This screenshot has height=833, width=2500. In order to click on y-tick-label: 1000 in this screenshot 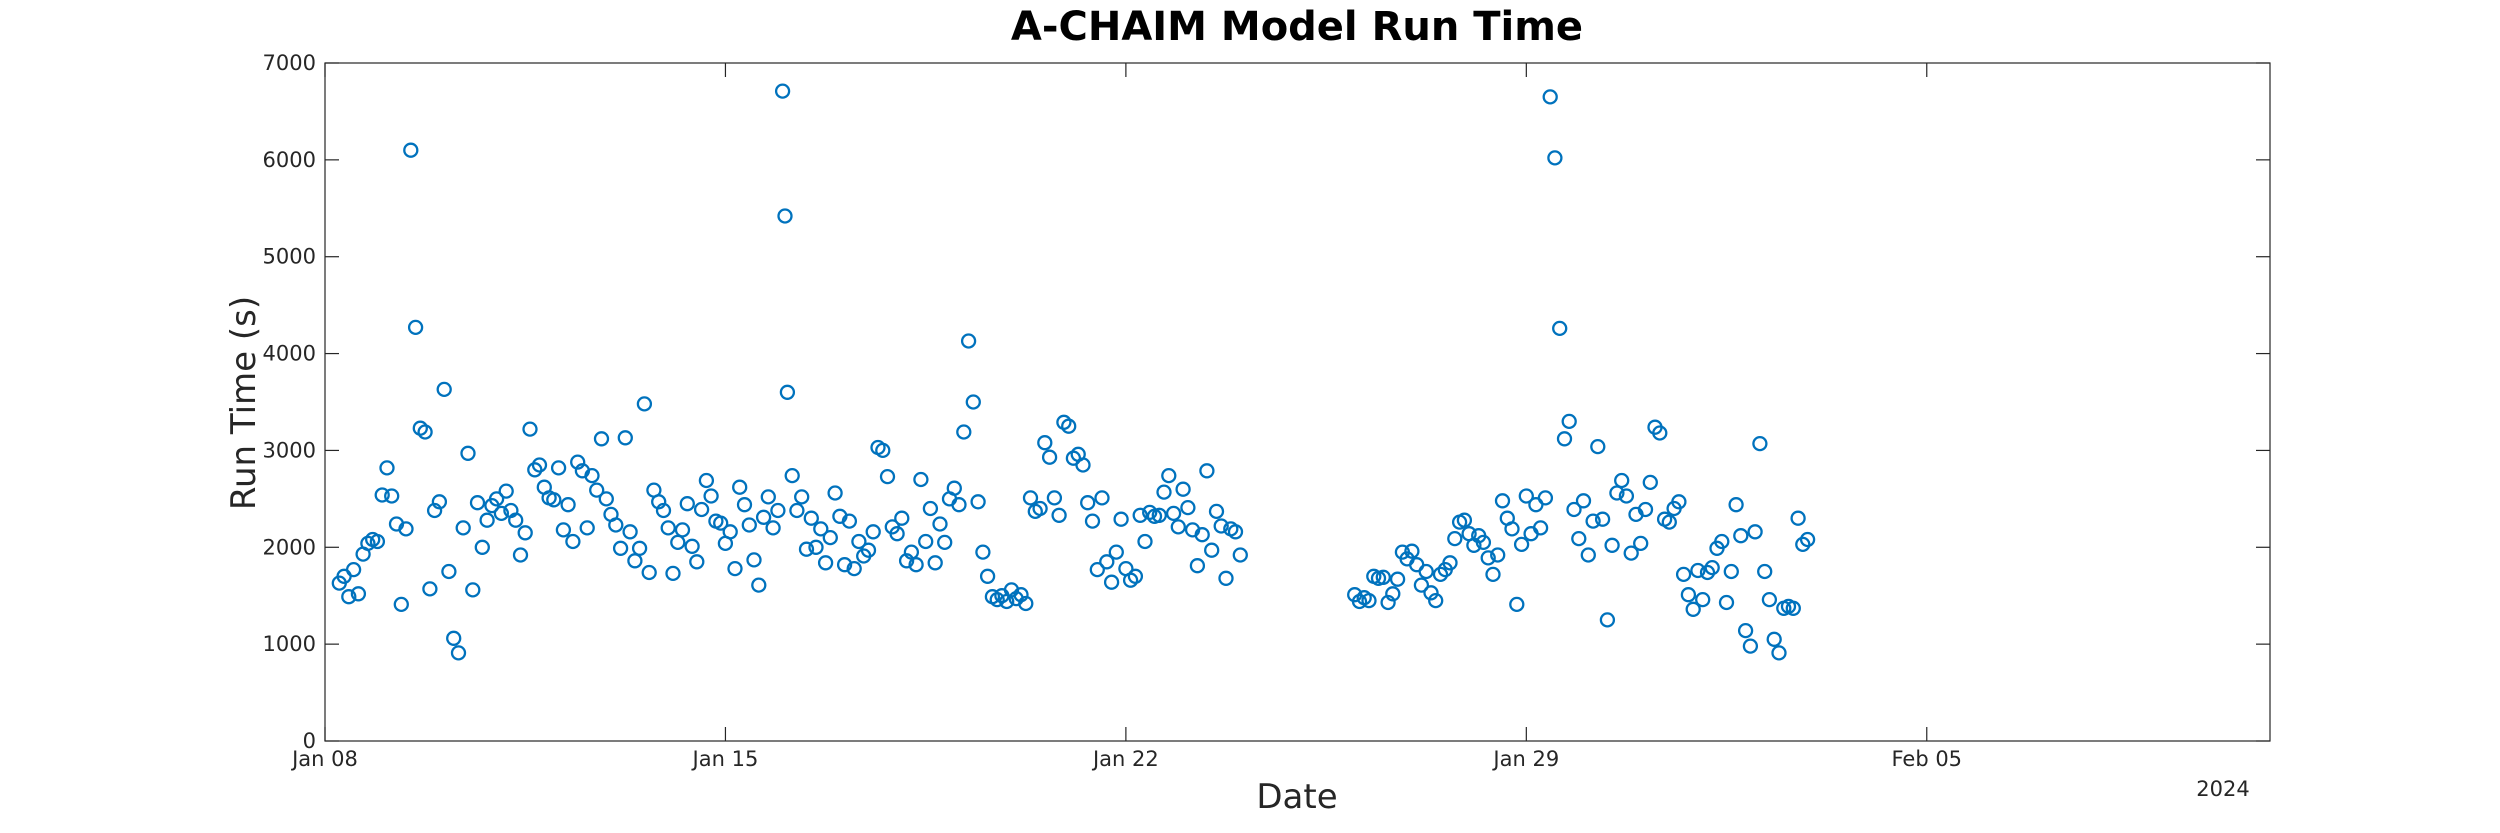, I will do `click(289, 644)`.